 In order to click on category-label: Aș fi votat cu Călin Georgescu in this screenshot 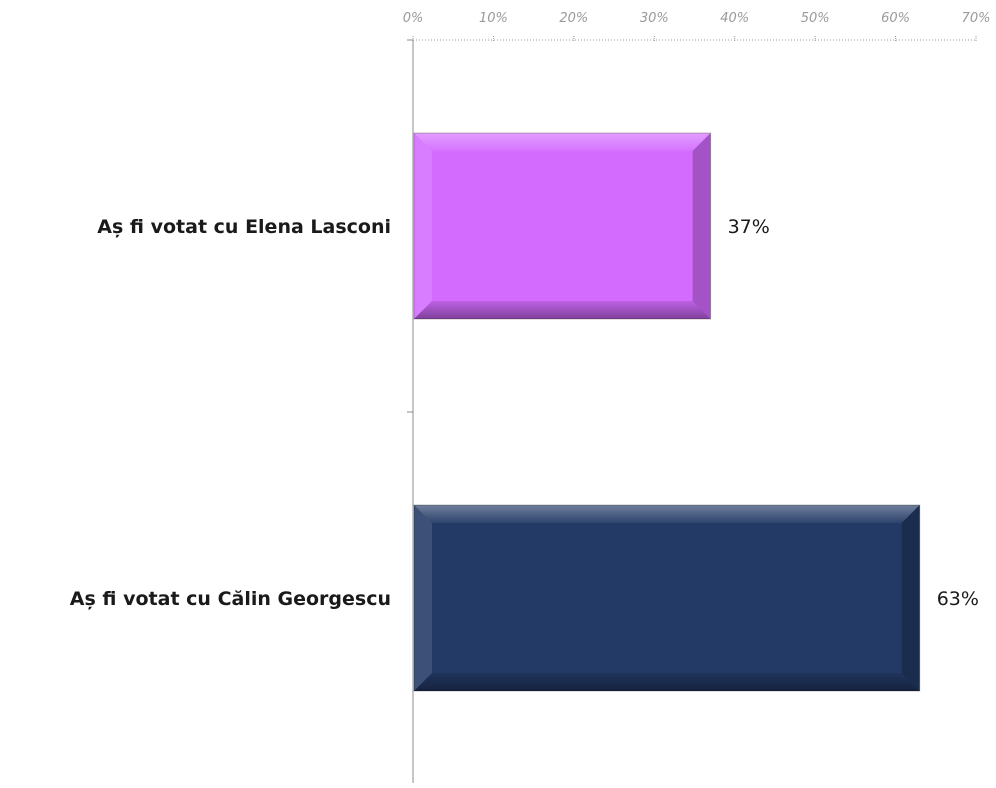, I will do `click(230, 599)`.